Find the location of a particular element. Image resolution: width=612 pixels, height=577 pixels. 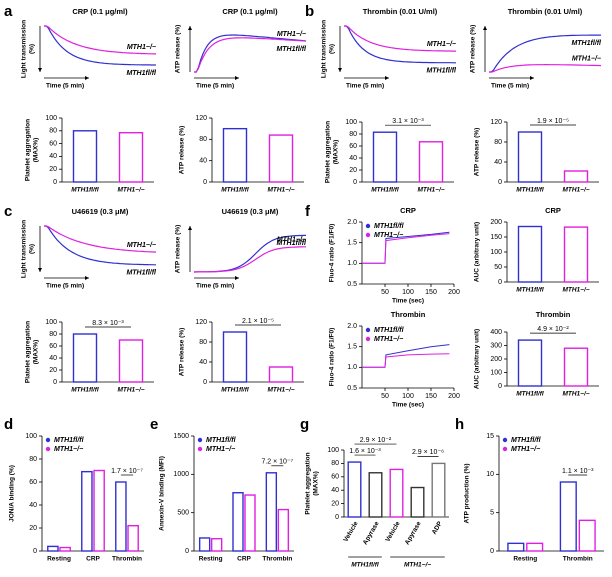

trace-title: CRP (0.1 μg/ml) is located at coordinates (100, 11).